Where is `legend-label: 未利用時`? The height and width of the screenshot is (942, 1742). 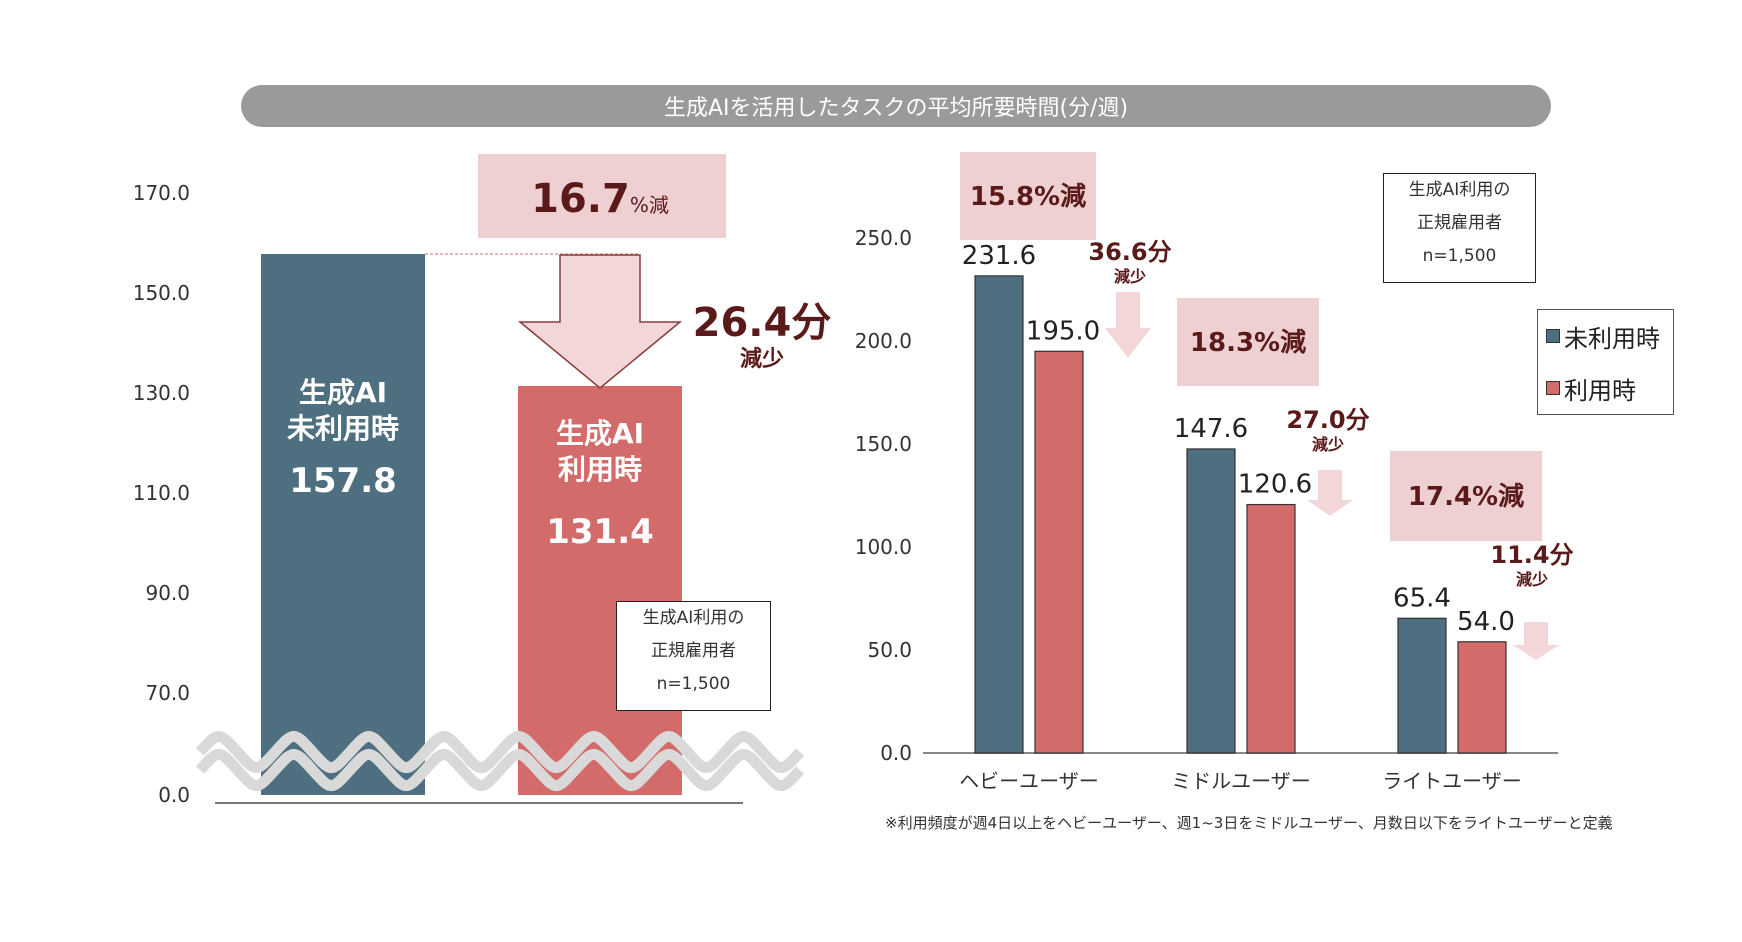 legend-label: 未利用時 is located at coordinates (1612, 338).